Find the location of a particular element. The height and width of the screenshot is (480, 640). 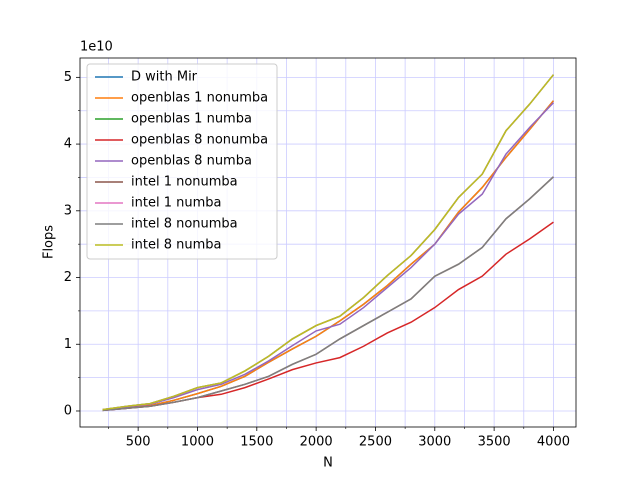

legend-label: openblas 1 numba is located at coordinates (191, 119).